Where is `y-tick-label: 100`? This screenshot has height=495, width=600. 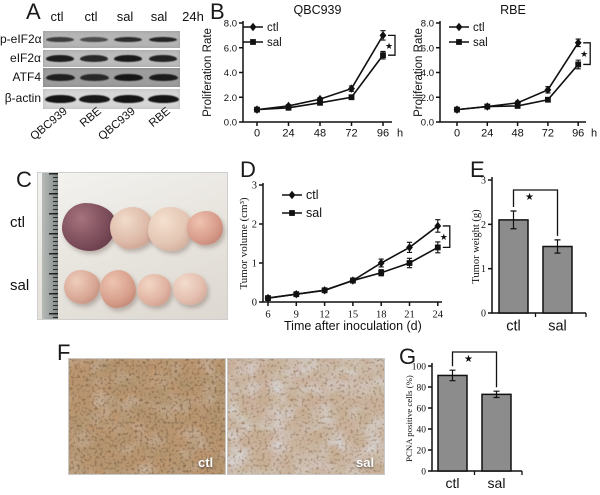
y-tick-label: 100 is located at coordinates (419, 368).